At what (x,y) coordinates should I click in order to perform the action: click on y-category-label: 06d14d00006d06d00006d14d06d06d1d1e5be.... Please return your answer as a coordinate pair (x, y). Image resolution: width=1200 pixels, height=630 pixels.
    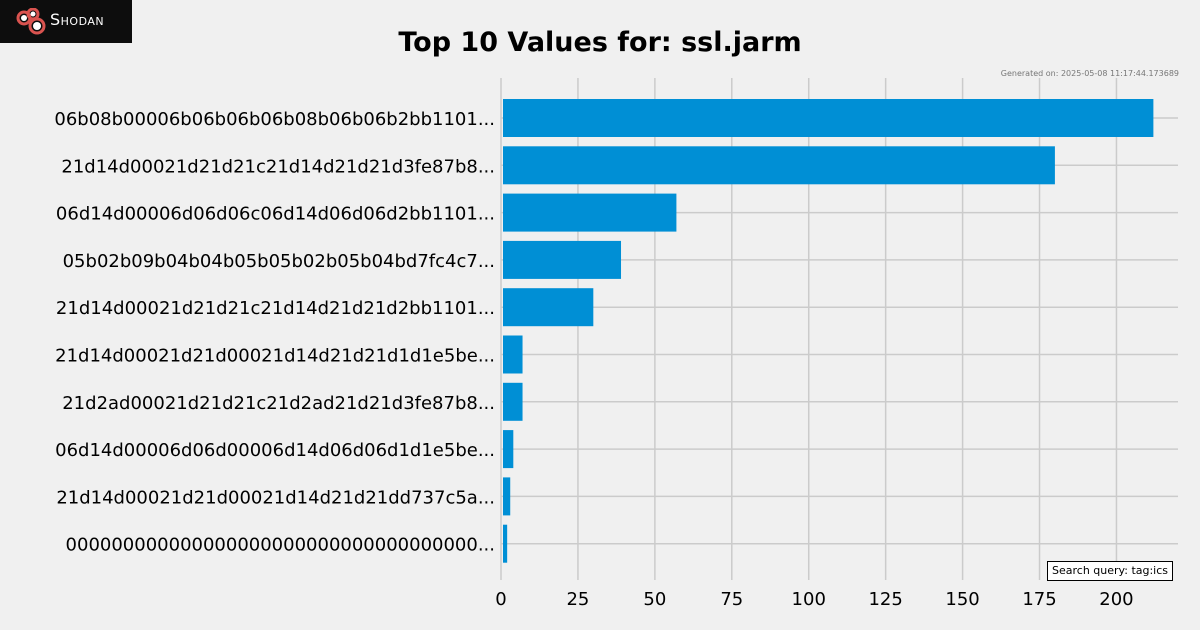
    Looking at the image, I should click on (275, 450).